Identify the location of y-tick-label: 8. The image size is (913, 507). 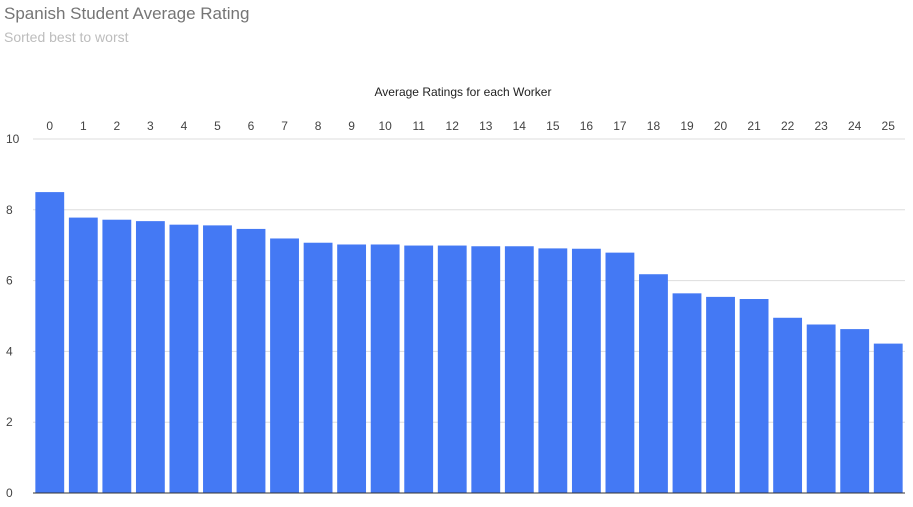
(9, 210).